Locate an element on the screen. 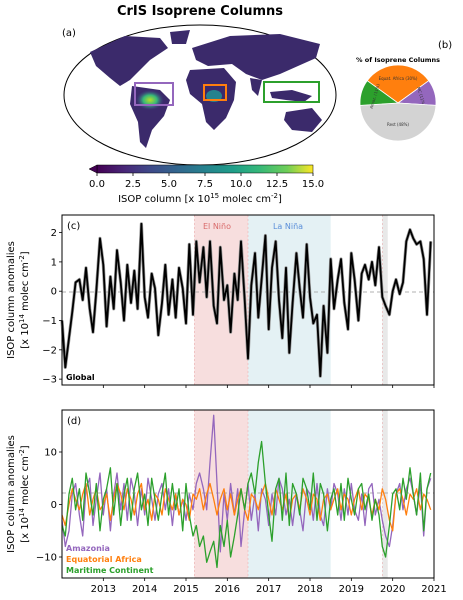  greenland is located at coordinates (180, 37).